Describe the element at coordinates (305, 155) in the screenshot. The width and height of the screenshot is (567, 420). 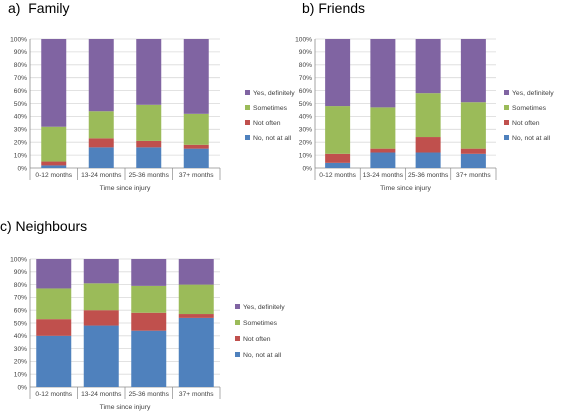
I see `chart-b-ytick-label: 10%` at that location.